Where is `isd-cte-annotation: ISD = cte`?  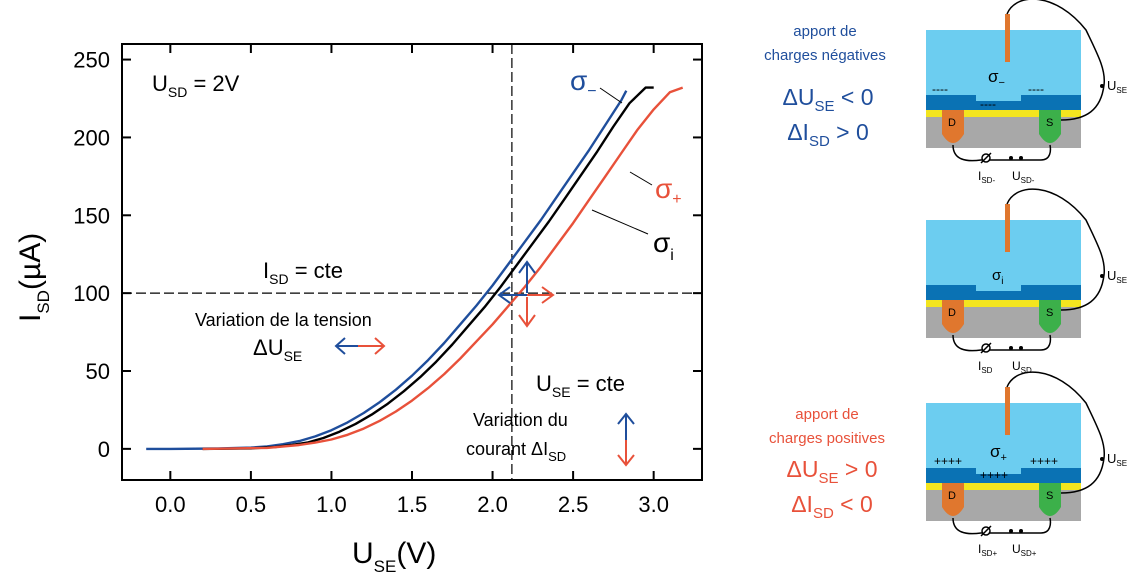
isd-cte-annotation: ISD = cte is located at coordinates (303, 272).